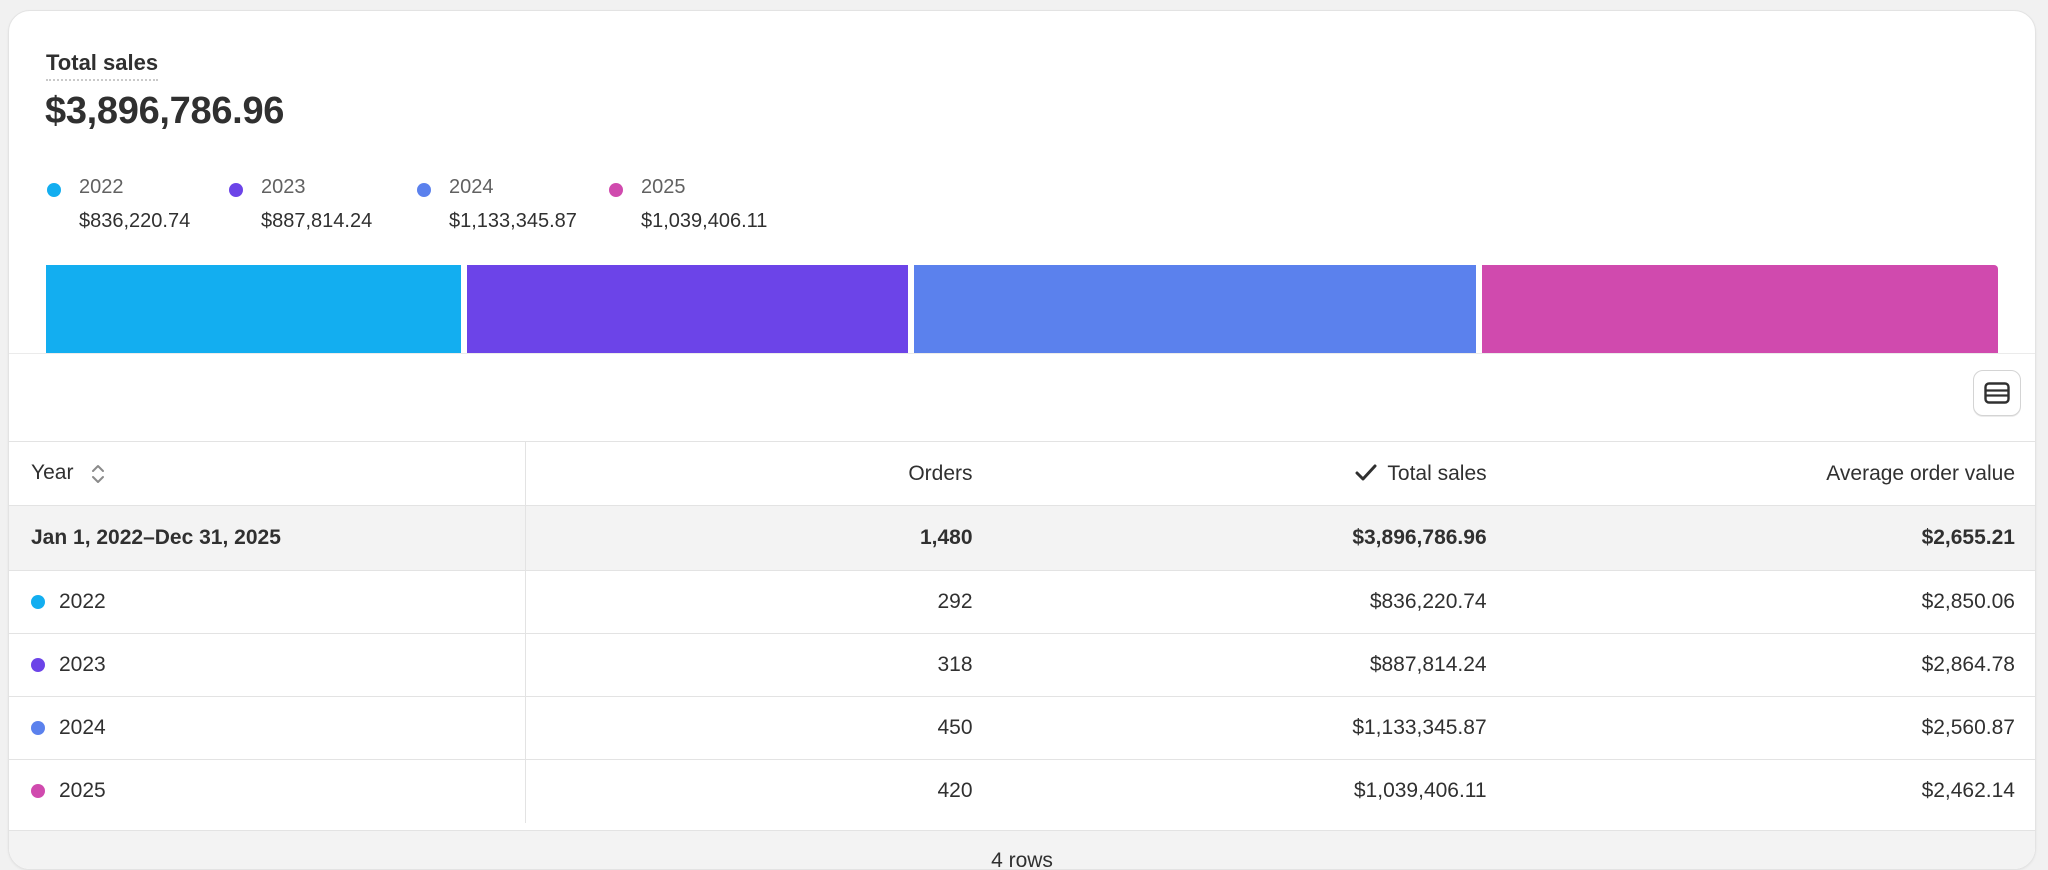 The image size is (2048, 870). Describe the element at coordinates (1022, 602) in the screenshot. I see `table-row: 2022 292 $836,220.74 $2,850.06` at that location.